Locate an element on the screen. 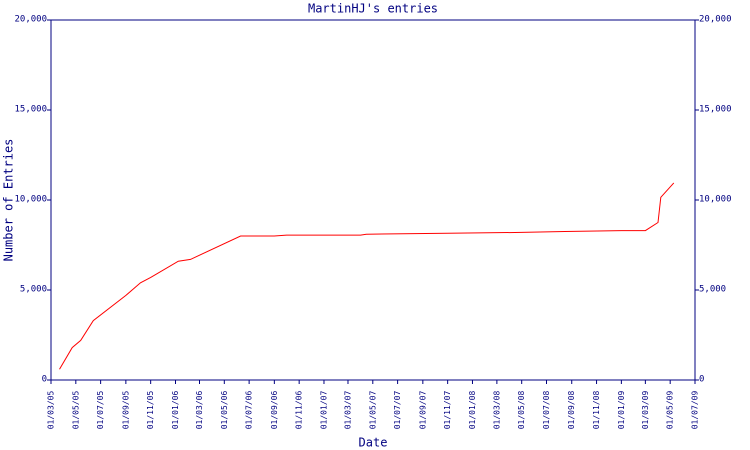 This screenshot has width=750, height=450. y-axis-label: Number of Entries is located at coordinates (9, 200).